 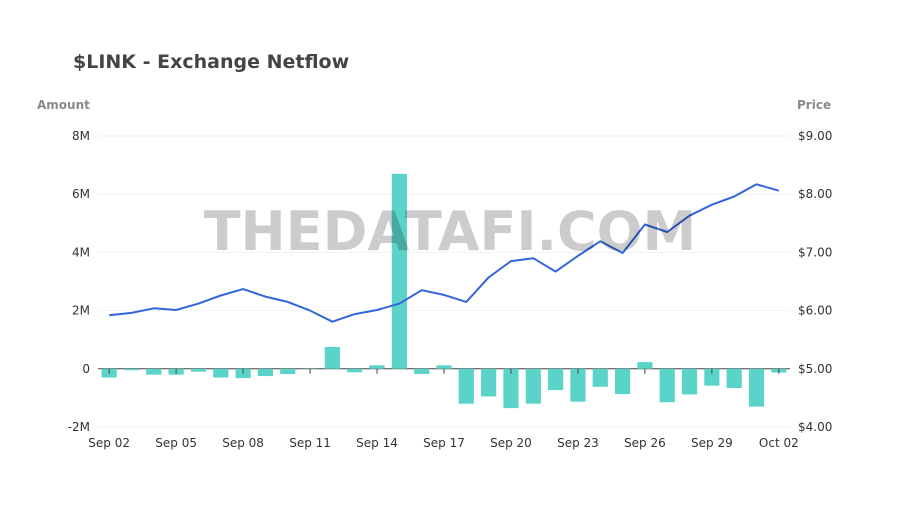 I want to click on watermark: THEDATAFI.COM, so click(x=450, y=231).